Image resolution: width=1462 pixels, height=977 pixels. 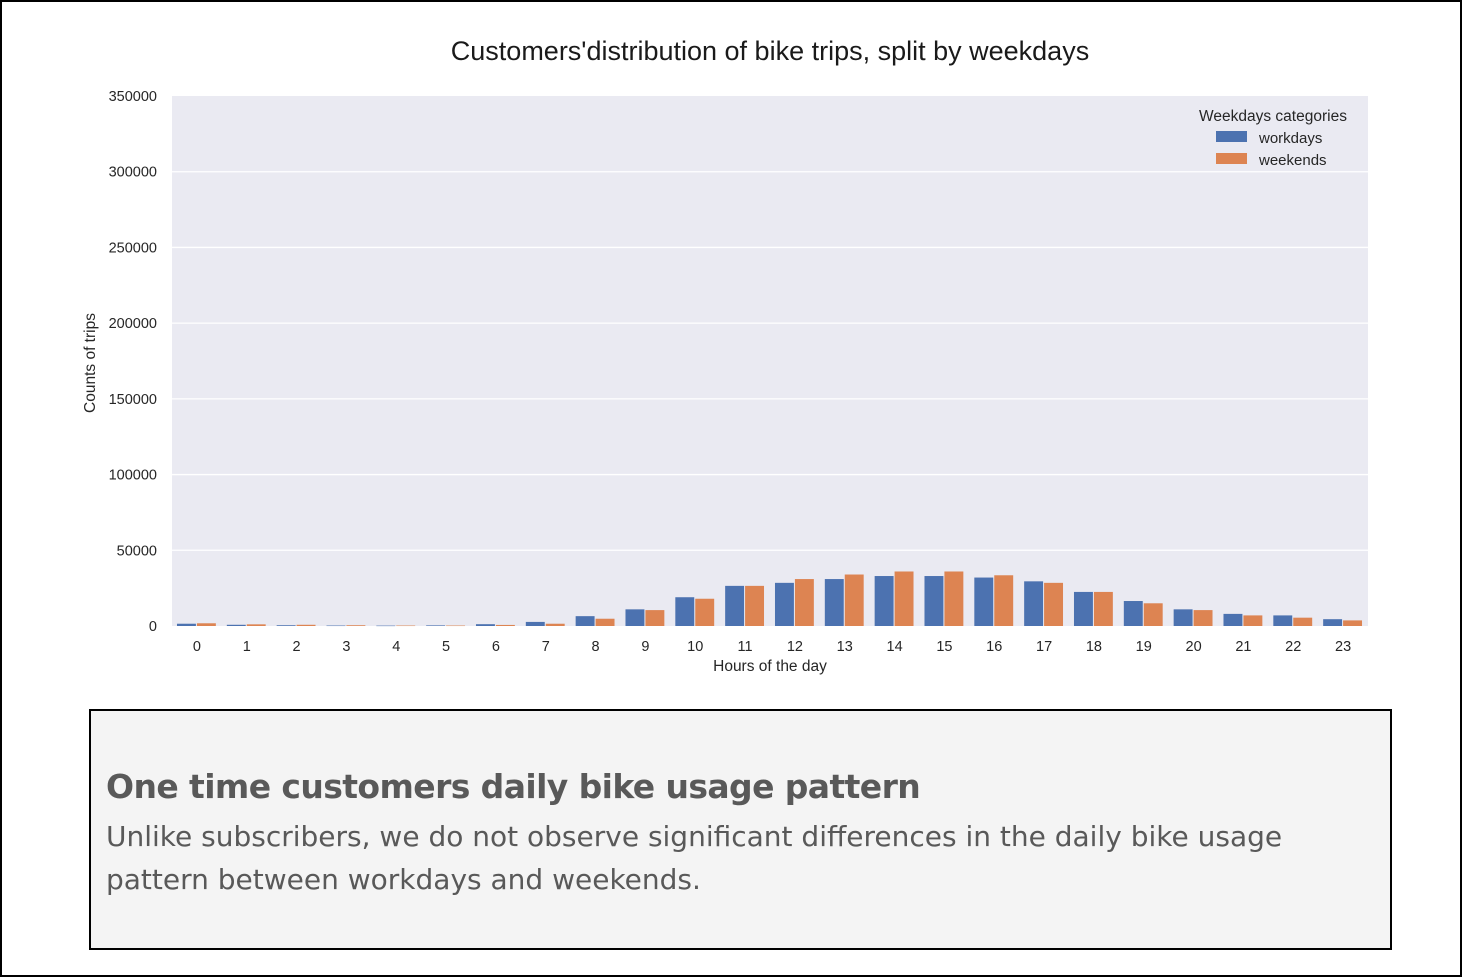 What do you see at coordinates (1343, 647) in the screenshot?
I see `x-tick-label: 23` at bounding box center [1343, 647].